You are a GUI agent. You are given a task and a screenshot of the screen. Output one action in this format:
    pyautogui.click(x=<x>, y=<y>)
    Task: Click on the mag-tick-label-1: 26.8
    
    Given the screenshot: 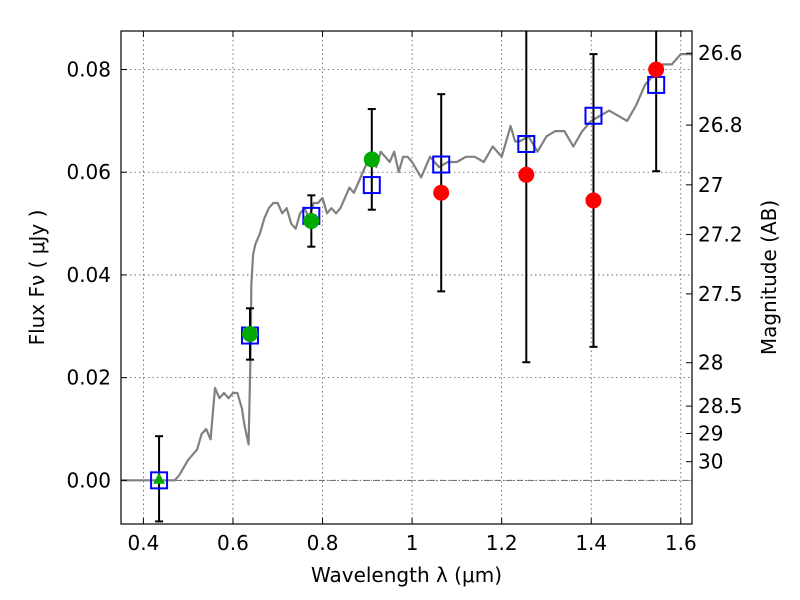 What is the action you would take?
    pyautogui.click(x=720, y=125)
    